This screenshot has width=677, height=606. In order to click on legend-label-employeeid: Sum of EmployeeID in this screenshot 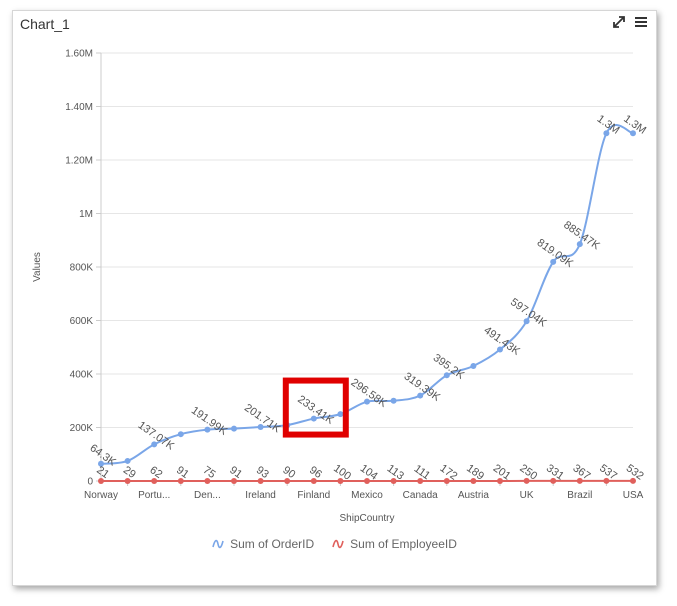, I will do `click(403, 544)`.